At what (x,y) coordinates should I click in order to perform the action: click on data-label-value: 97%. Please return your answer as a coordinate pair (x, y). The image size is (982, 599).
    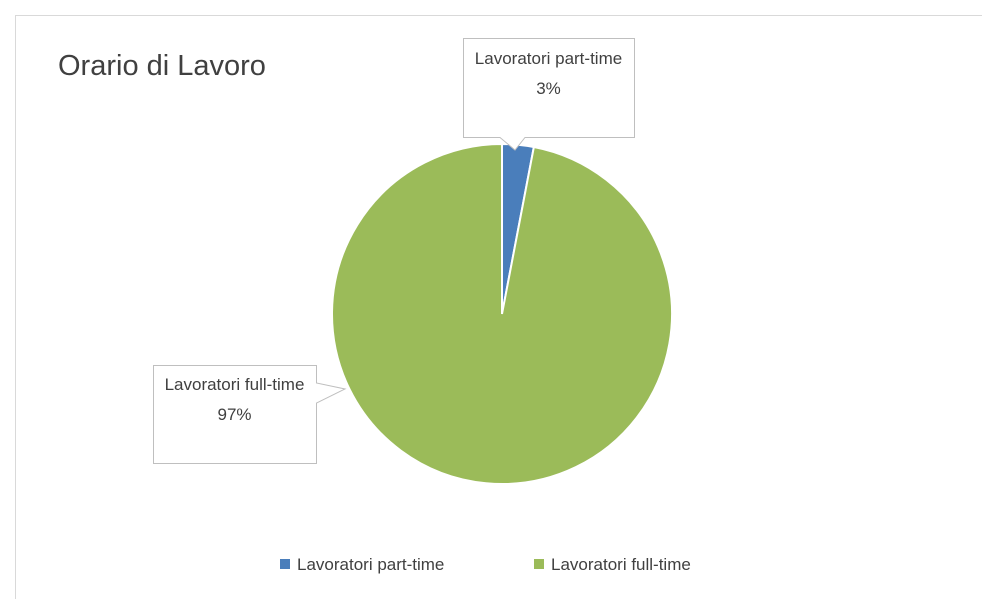
    Looking at the image, I should click on (234, 414).